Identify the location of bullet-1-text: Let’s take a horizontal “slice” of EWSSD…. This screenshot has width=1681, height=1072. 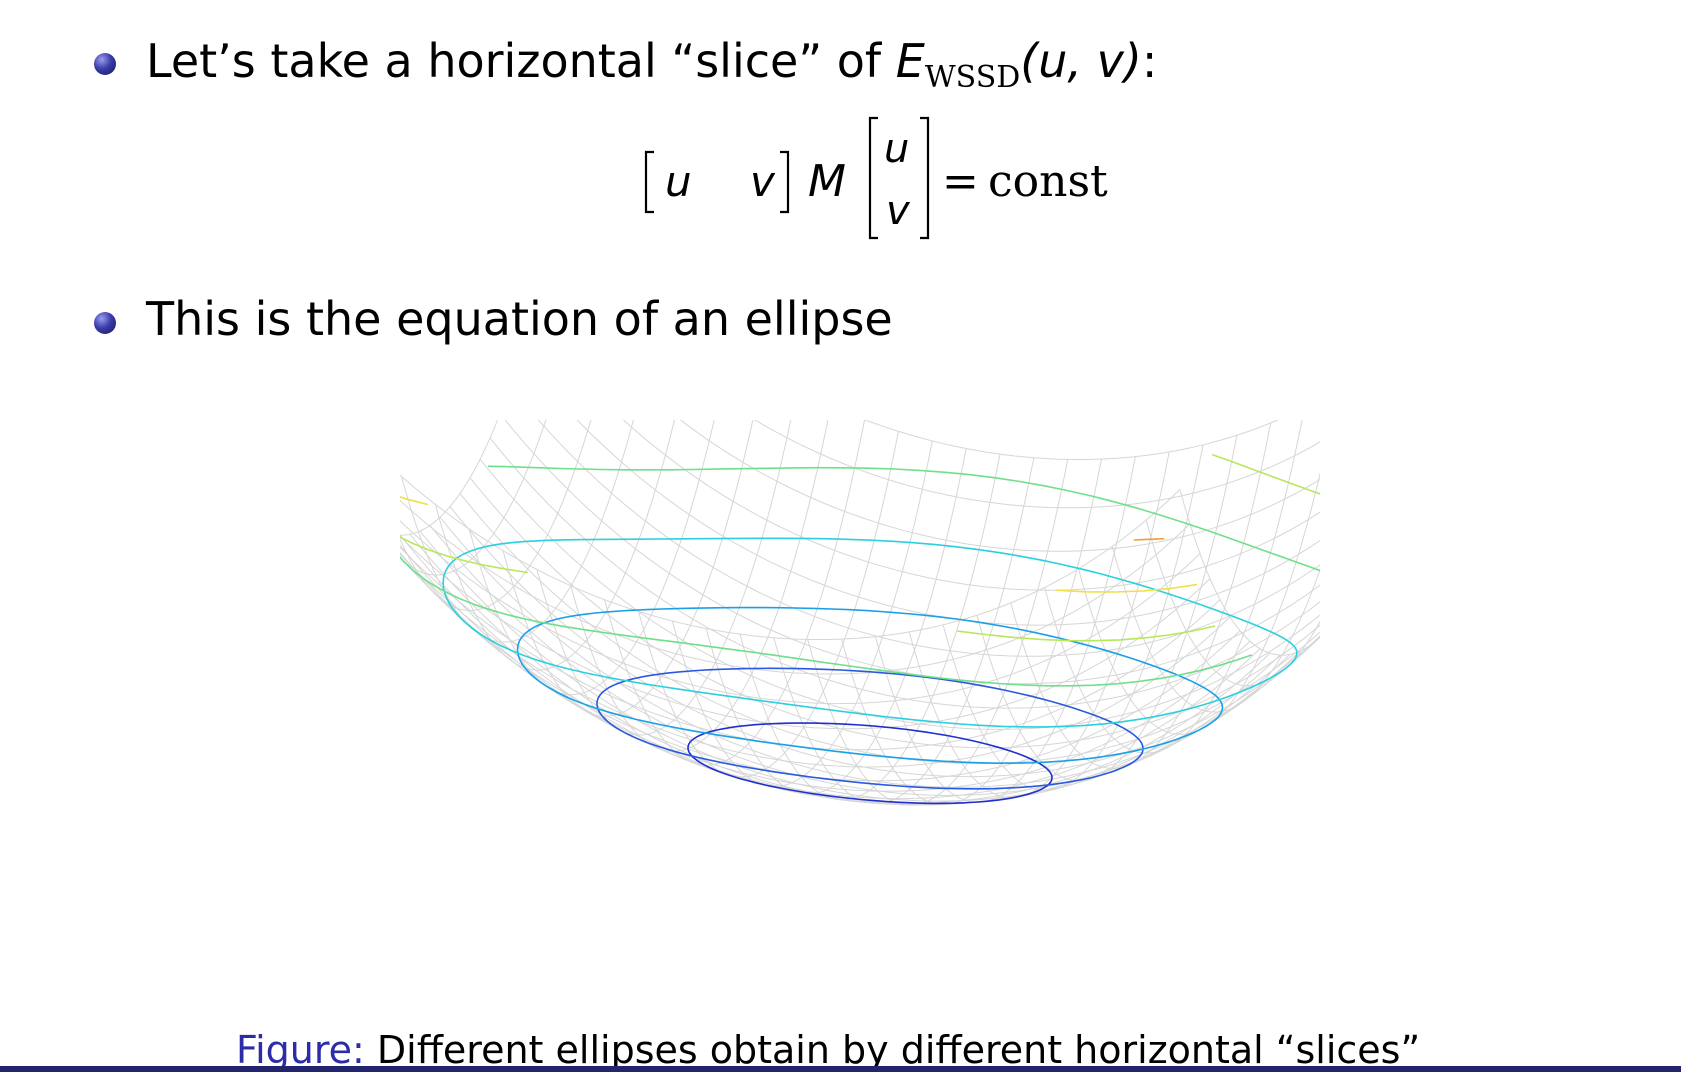
(651, 65).